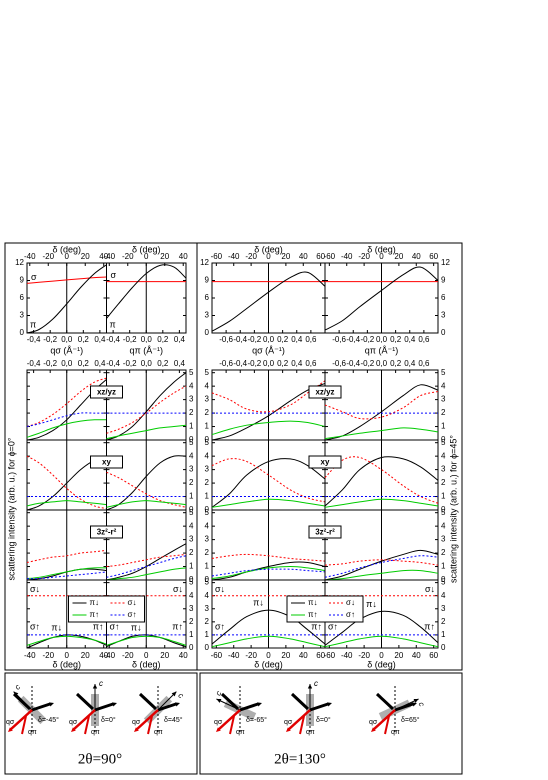  Describe the element at coordinates (66, 249) in the screenshot. I see `x-axis-label-top: δ (deg)` at that location.